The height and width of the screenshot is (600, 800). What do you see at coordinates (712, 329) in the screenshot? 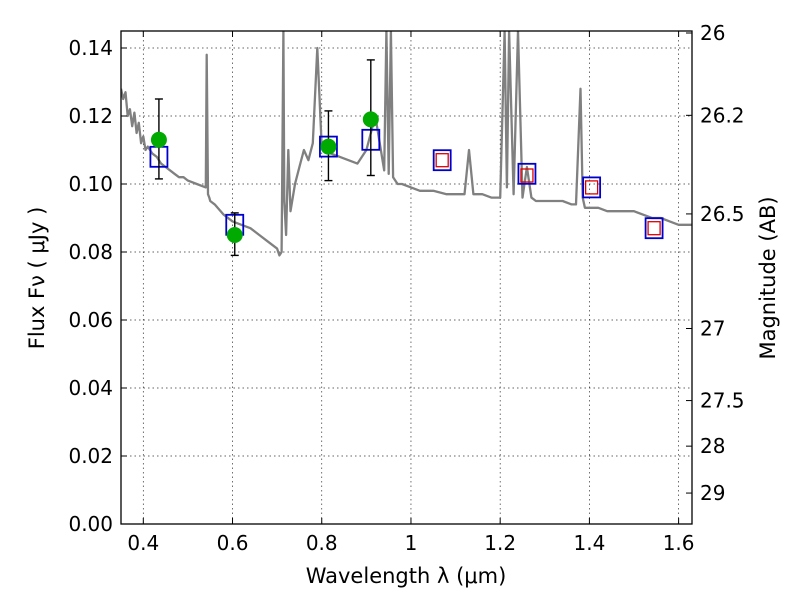
I see `y2-tick-label: 27` at bounding box center [712, 329].